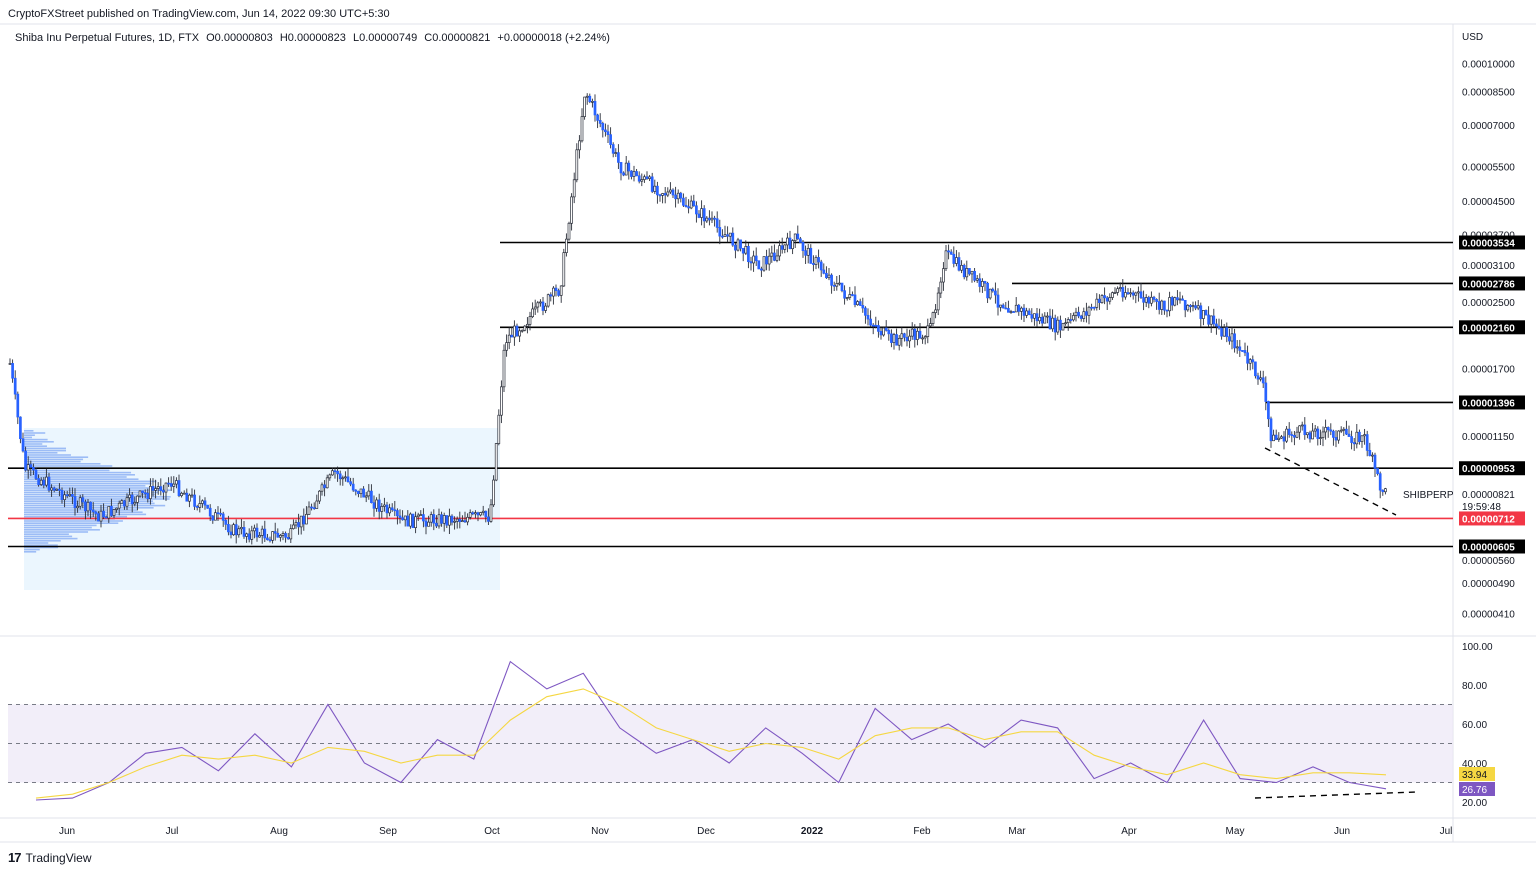 The width and height of the screenshot is (1536, 874). What do you see at coordinates (50, 857) in the screenshot?
I see `tradingview-logo: 17 TradingView` at bounding box center [50, 857].